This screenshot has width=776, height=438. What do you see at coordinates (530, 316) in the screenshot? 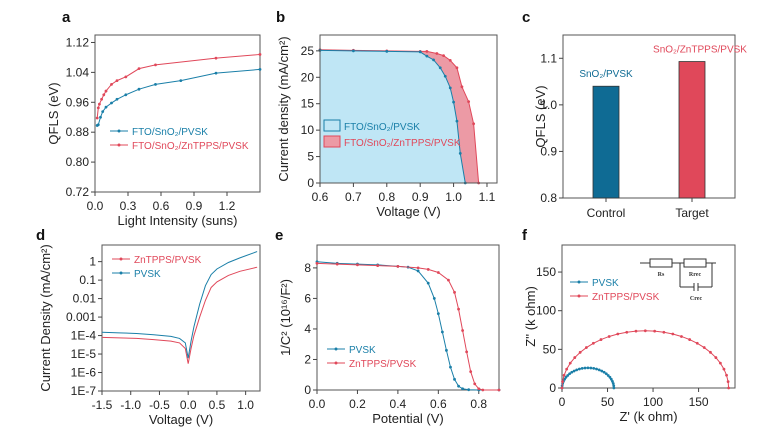
I see `y-axis-label: Z'' (k ohm)` at bounding box center [530, 316].